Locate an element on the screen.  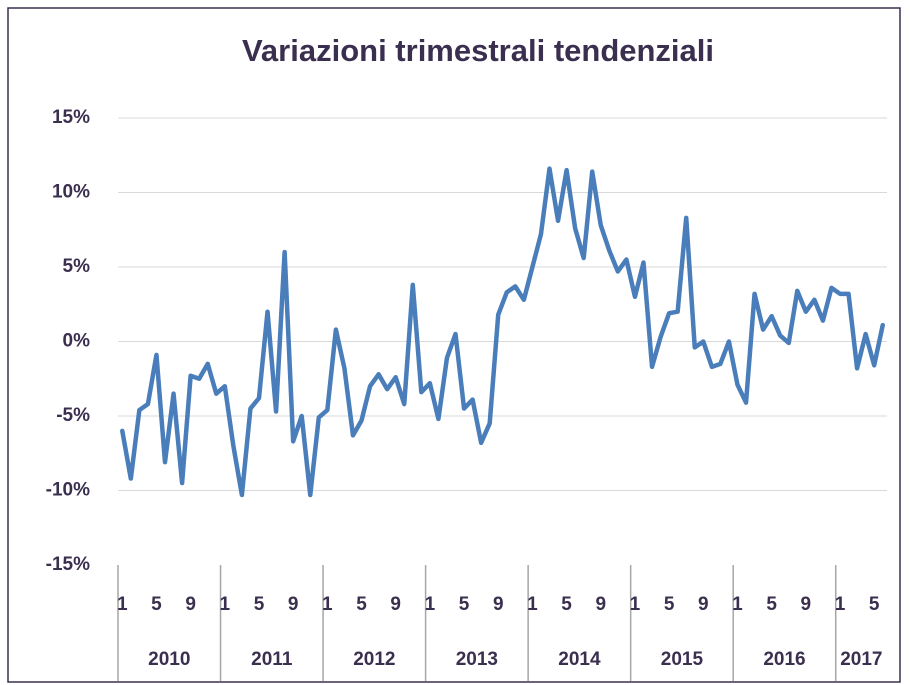
year-label: 2013 is located at coordinates (477, 659).